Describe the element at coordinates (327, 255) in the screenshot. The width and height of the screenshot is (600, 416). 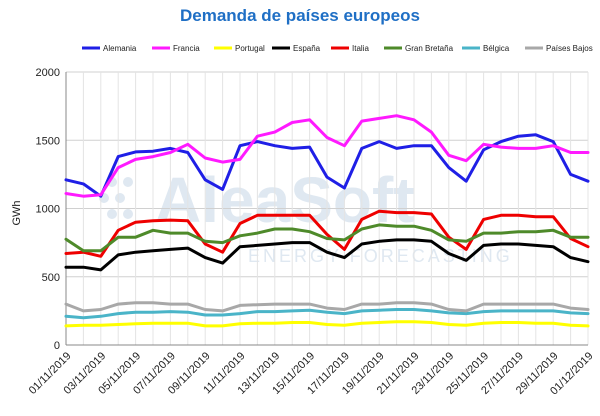
I see `series-line-españa` at that location.